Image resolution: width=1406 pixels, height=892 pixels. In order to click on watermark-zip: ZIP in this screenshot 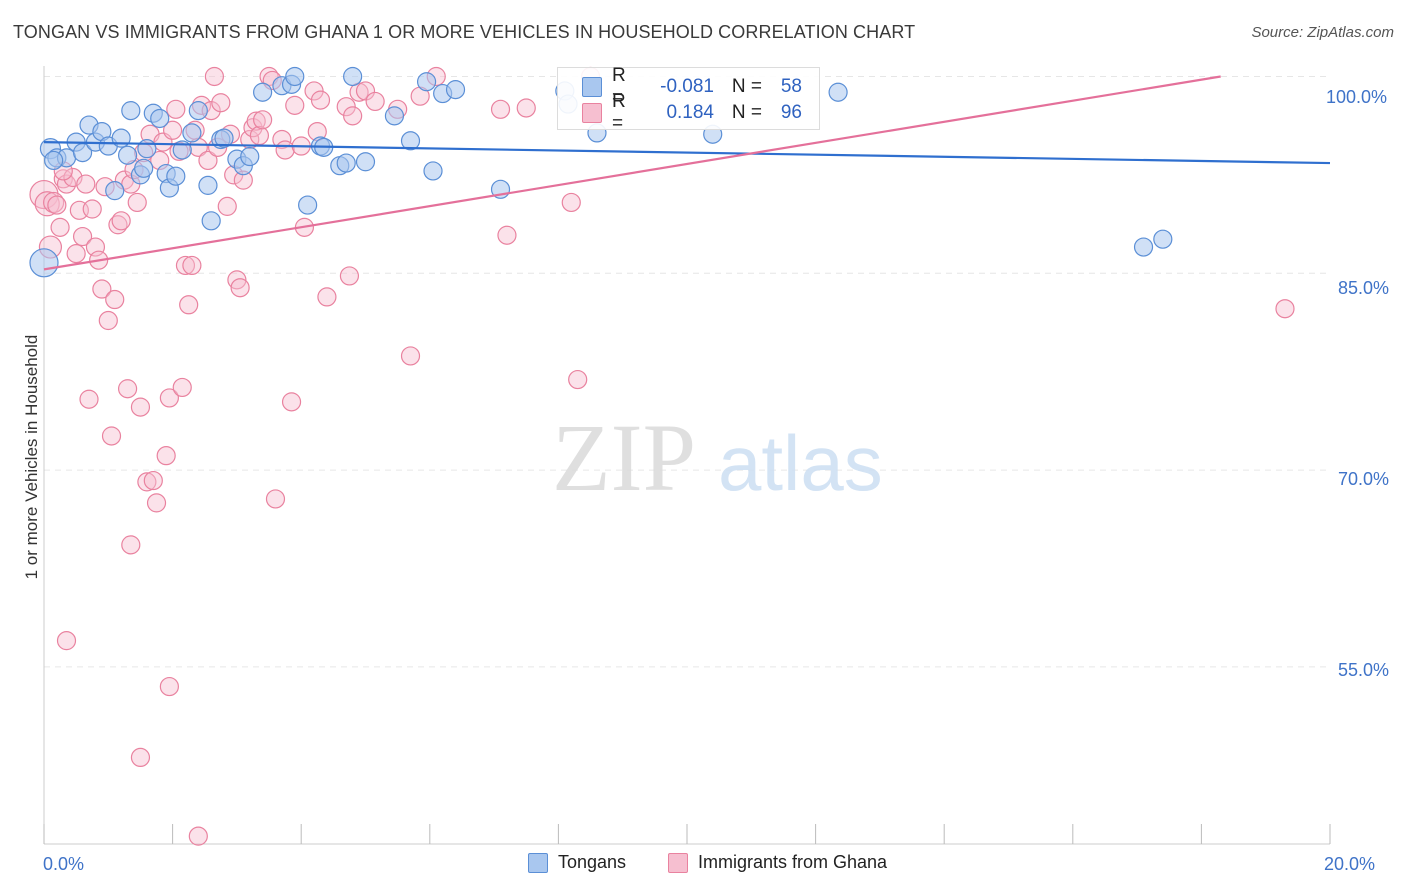, I will do `click(624, 457)`.